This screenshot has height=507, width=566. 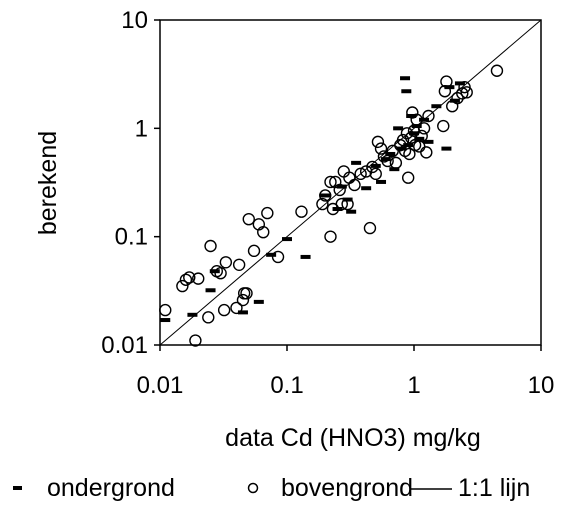 I want to click on legend-label-ondergrond: ondergrond, so click(x=111, y=488).